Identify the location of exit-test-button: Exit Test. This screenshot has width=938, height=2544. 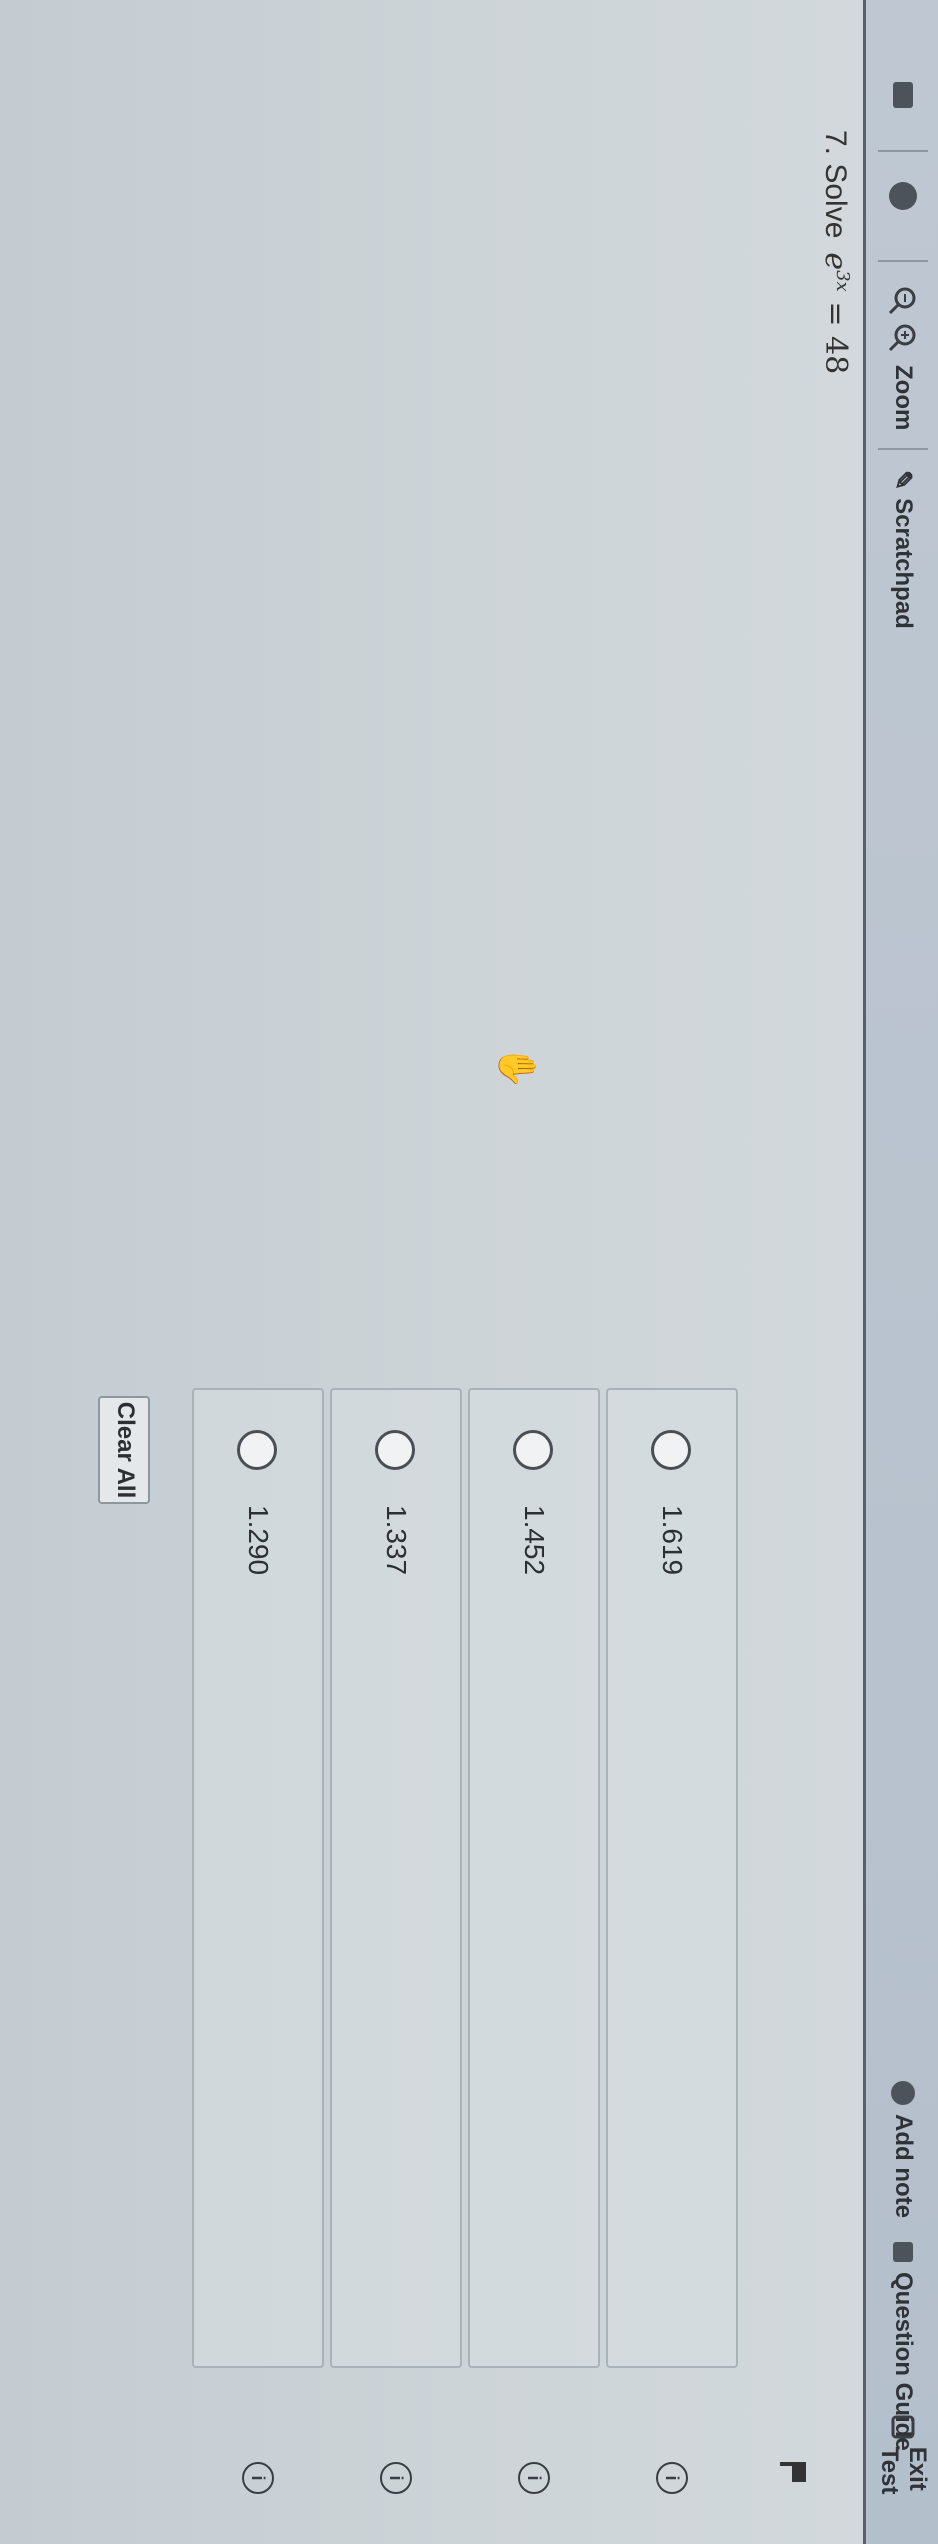
(903, 2479).